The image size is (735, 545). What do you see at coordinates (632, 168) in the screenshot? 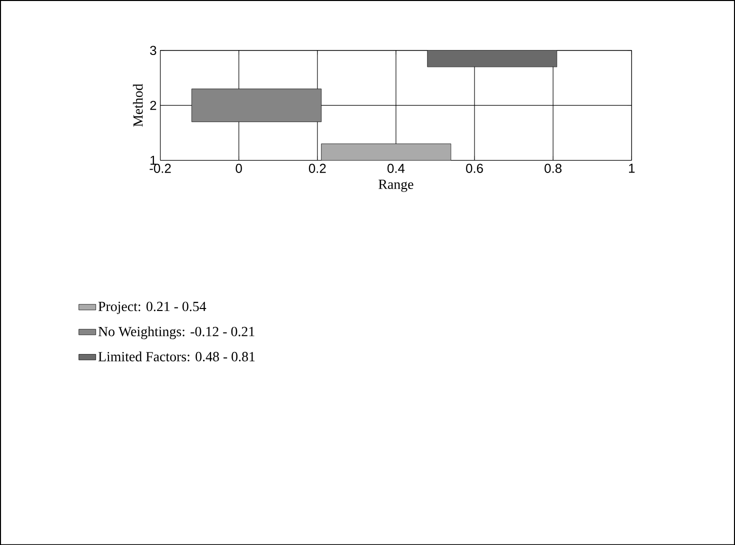
I see `x-tick-label: 1` at bounding box center [632, 168].